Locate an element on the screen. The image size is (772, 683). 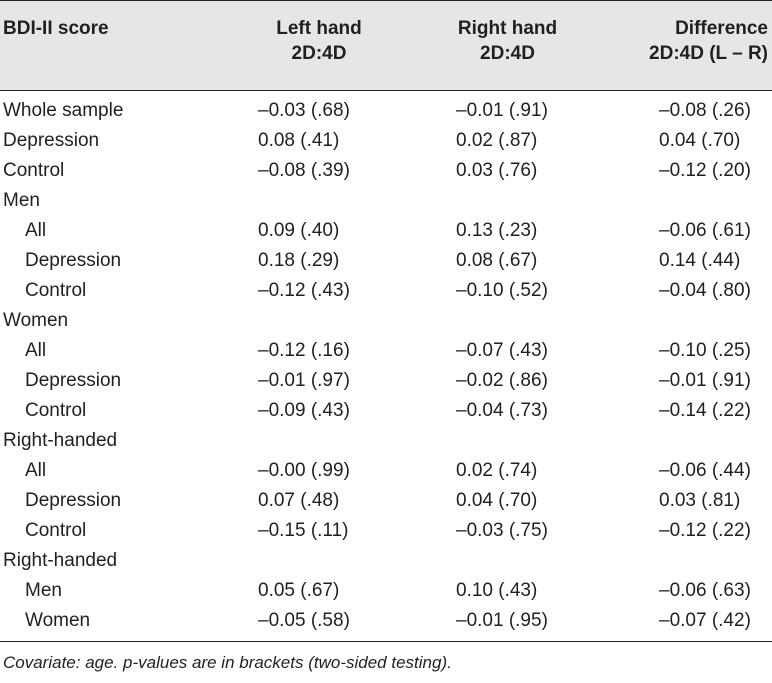
header-difference: Difference 2D:4D (L – R) is located at coordinates (708, 41).